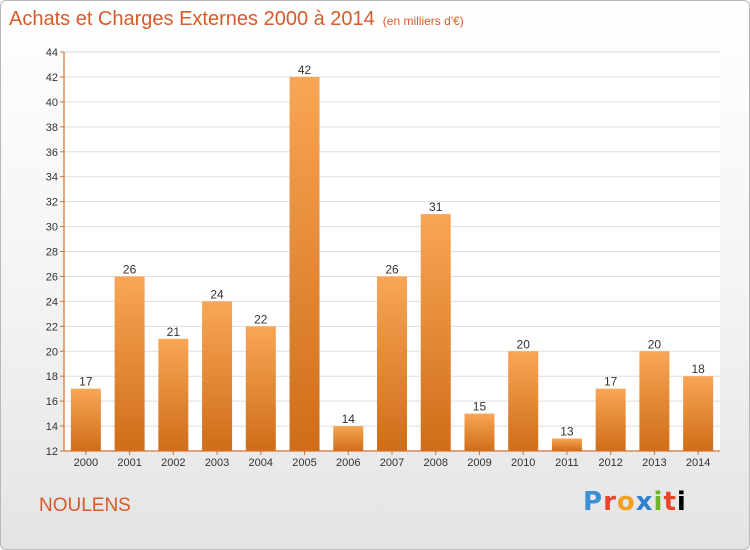 The width and height of the screenshot is (750, 550). What do you see at coordinates (52, 78) in the screenshot?
I see `y-tick-label: 42` at bounding box center [52, 78].